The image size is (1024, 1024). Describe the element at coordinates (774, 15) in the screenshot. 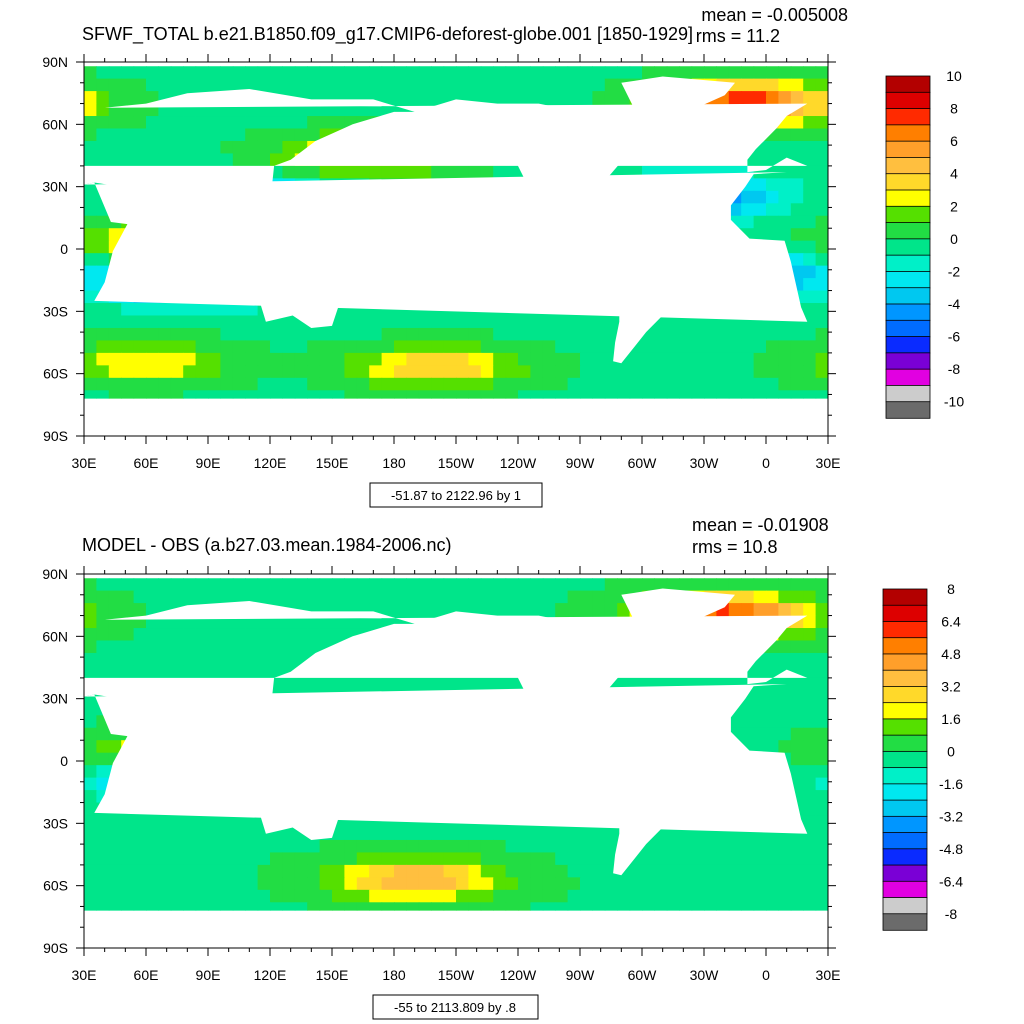

I see `panel-1-mean-label: mean = -0.005008` at that location.